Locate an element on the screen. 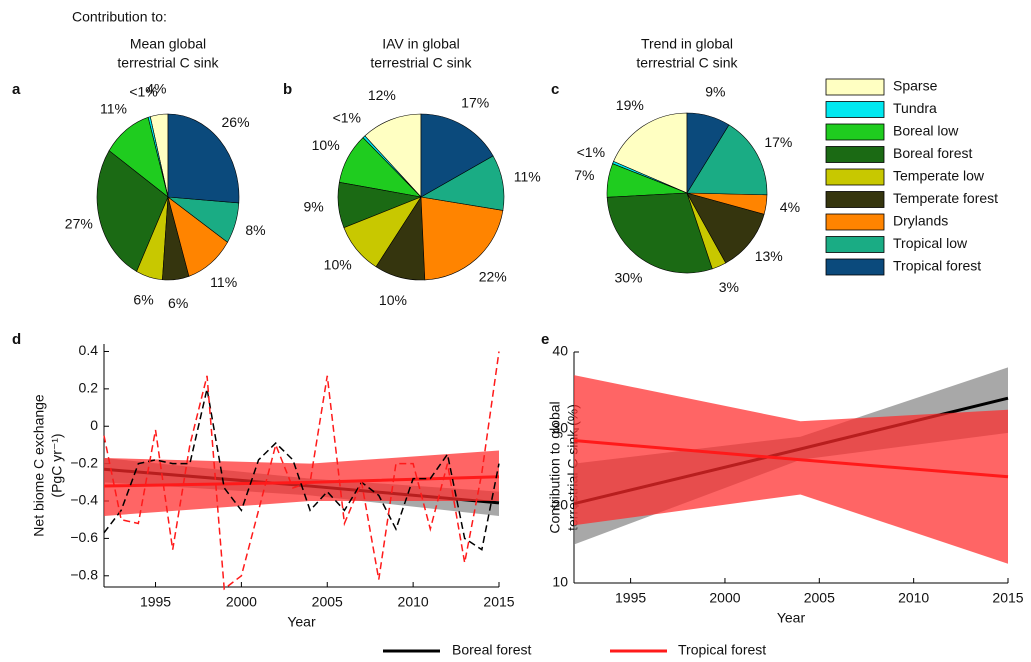 Image resolution: width=1031 pixels, height=662 pixels. y-tick-label: 0 is located at coordinates (94, 425).